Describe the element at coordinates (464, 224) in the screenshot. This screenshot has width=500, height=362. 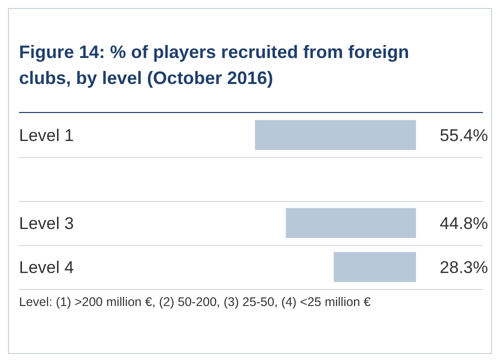
I see `data-label: 44.8%` at that location.